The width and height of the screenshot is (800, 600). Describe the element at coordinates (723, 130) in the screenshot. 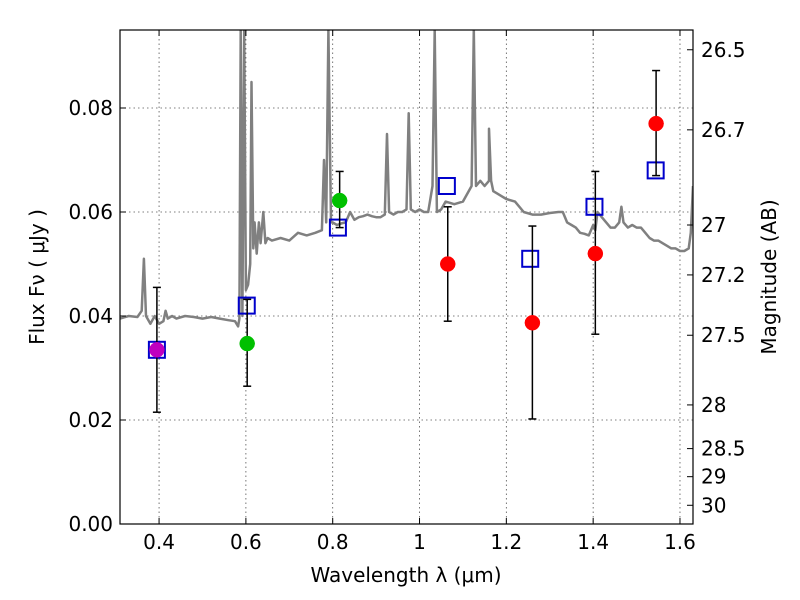

I see `y2-tick-label: 26.7` at that location.